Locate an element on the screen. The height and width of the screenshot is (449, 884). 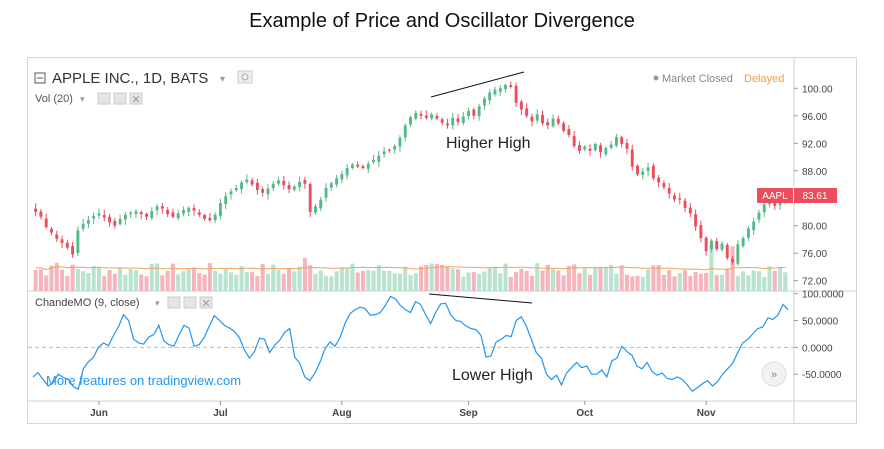
volume-close-icon is located at coordinates (136, 98).